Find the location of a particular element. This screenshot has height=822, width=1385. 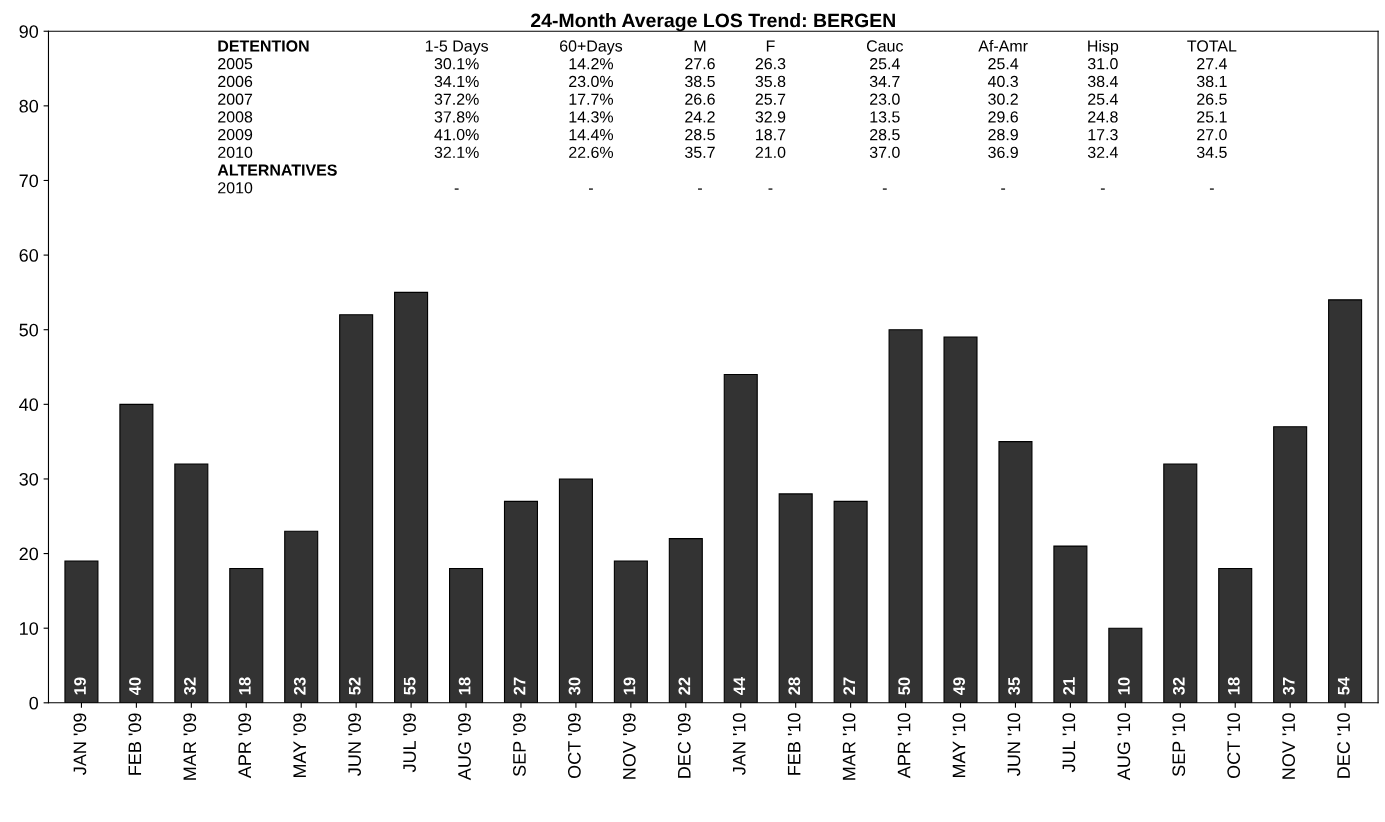

x-tick-label: APR '10 is located at coordinates (904, 746).